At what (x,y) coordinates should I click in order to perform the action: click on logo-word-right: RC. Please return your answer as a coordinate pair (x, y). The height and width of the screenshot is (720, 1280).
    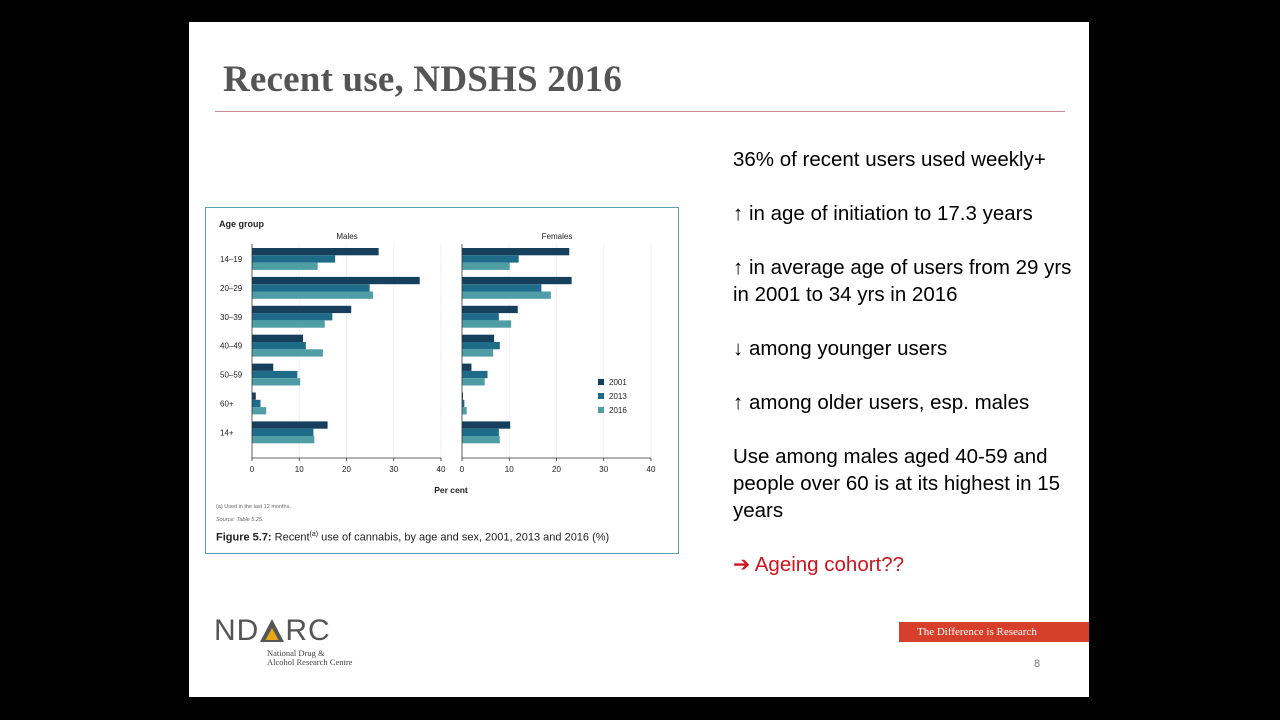
    Looking at the image, I should click on (308, 630).